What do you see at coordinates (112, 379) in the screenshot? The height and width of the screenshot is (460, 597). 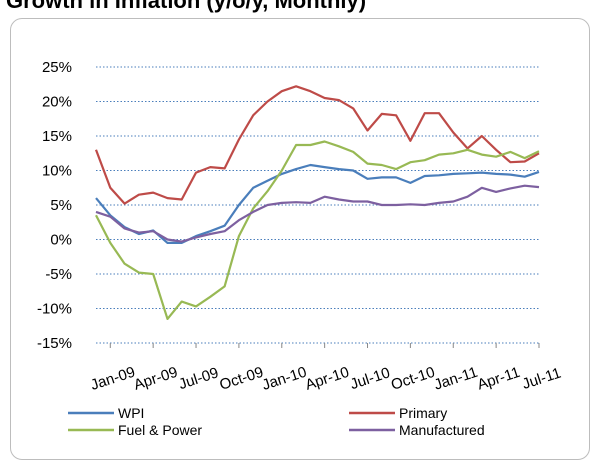 I see `x-tick-label: Jan-09` at bounding box center [112, 379].